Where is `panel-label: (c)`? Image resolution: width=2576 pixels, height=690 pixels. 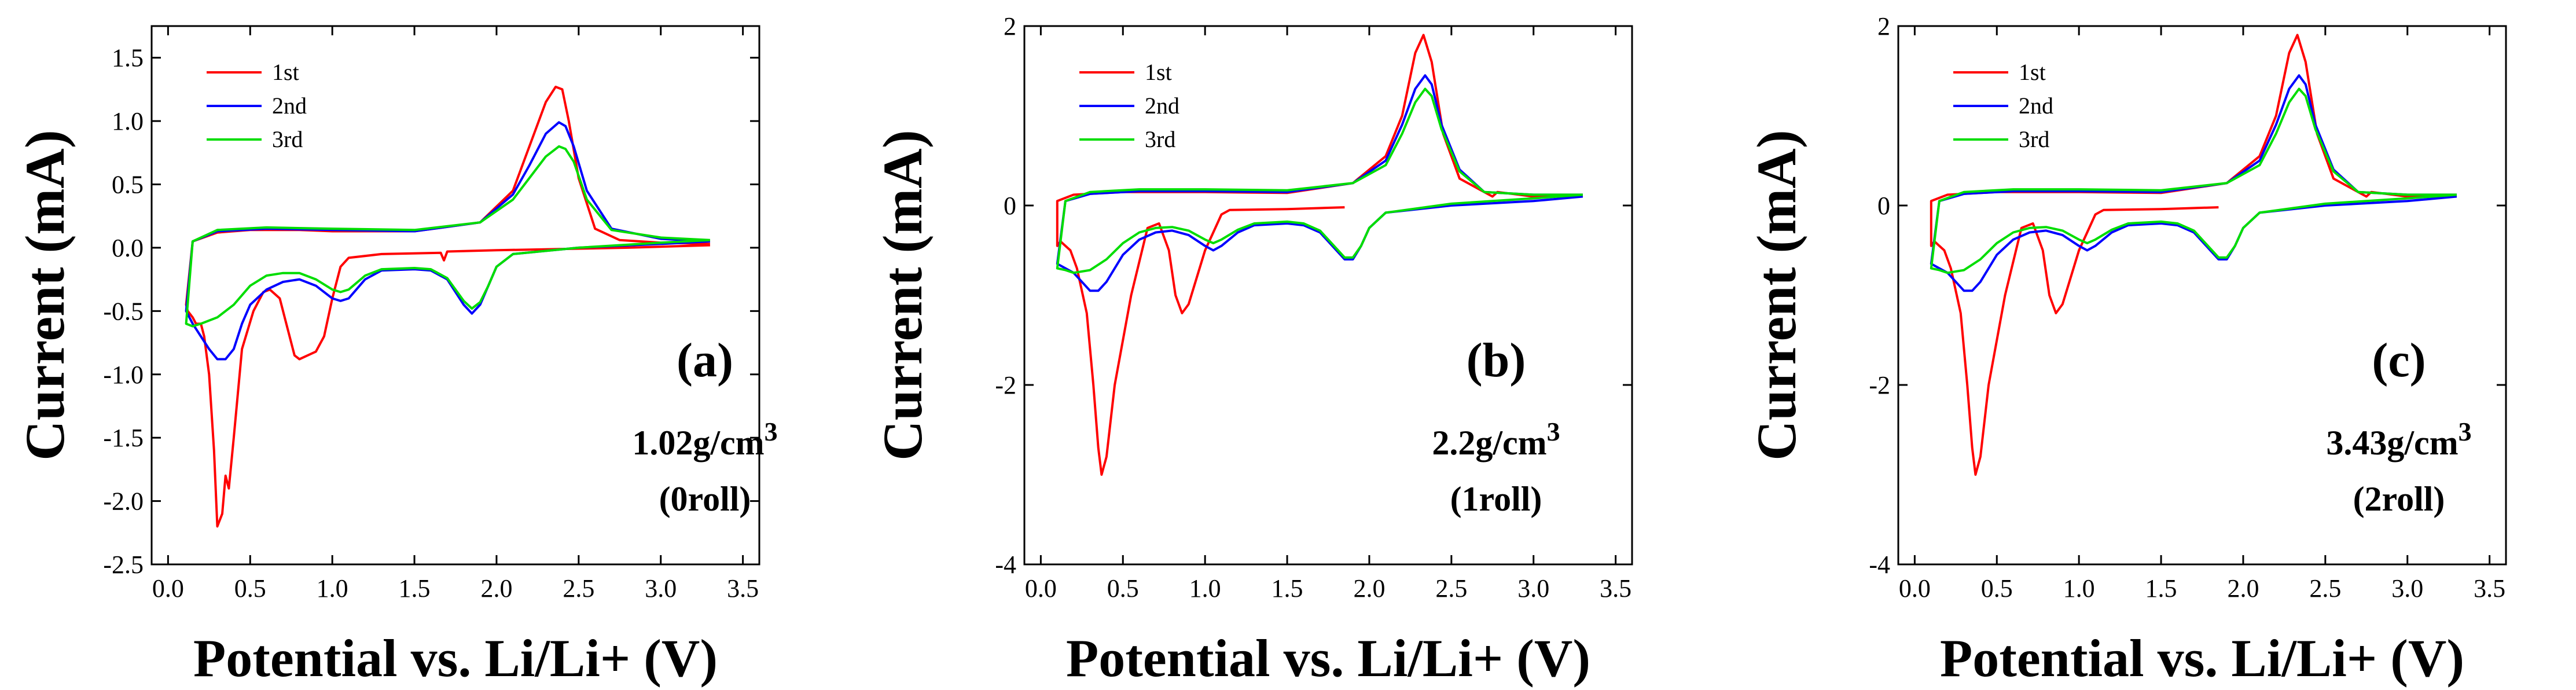 panel-label: (c) is located at coordinates (2399, 360).